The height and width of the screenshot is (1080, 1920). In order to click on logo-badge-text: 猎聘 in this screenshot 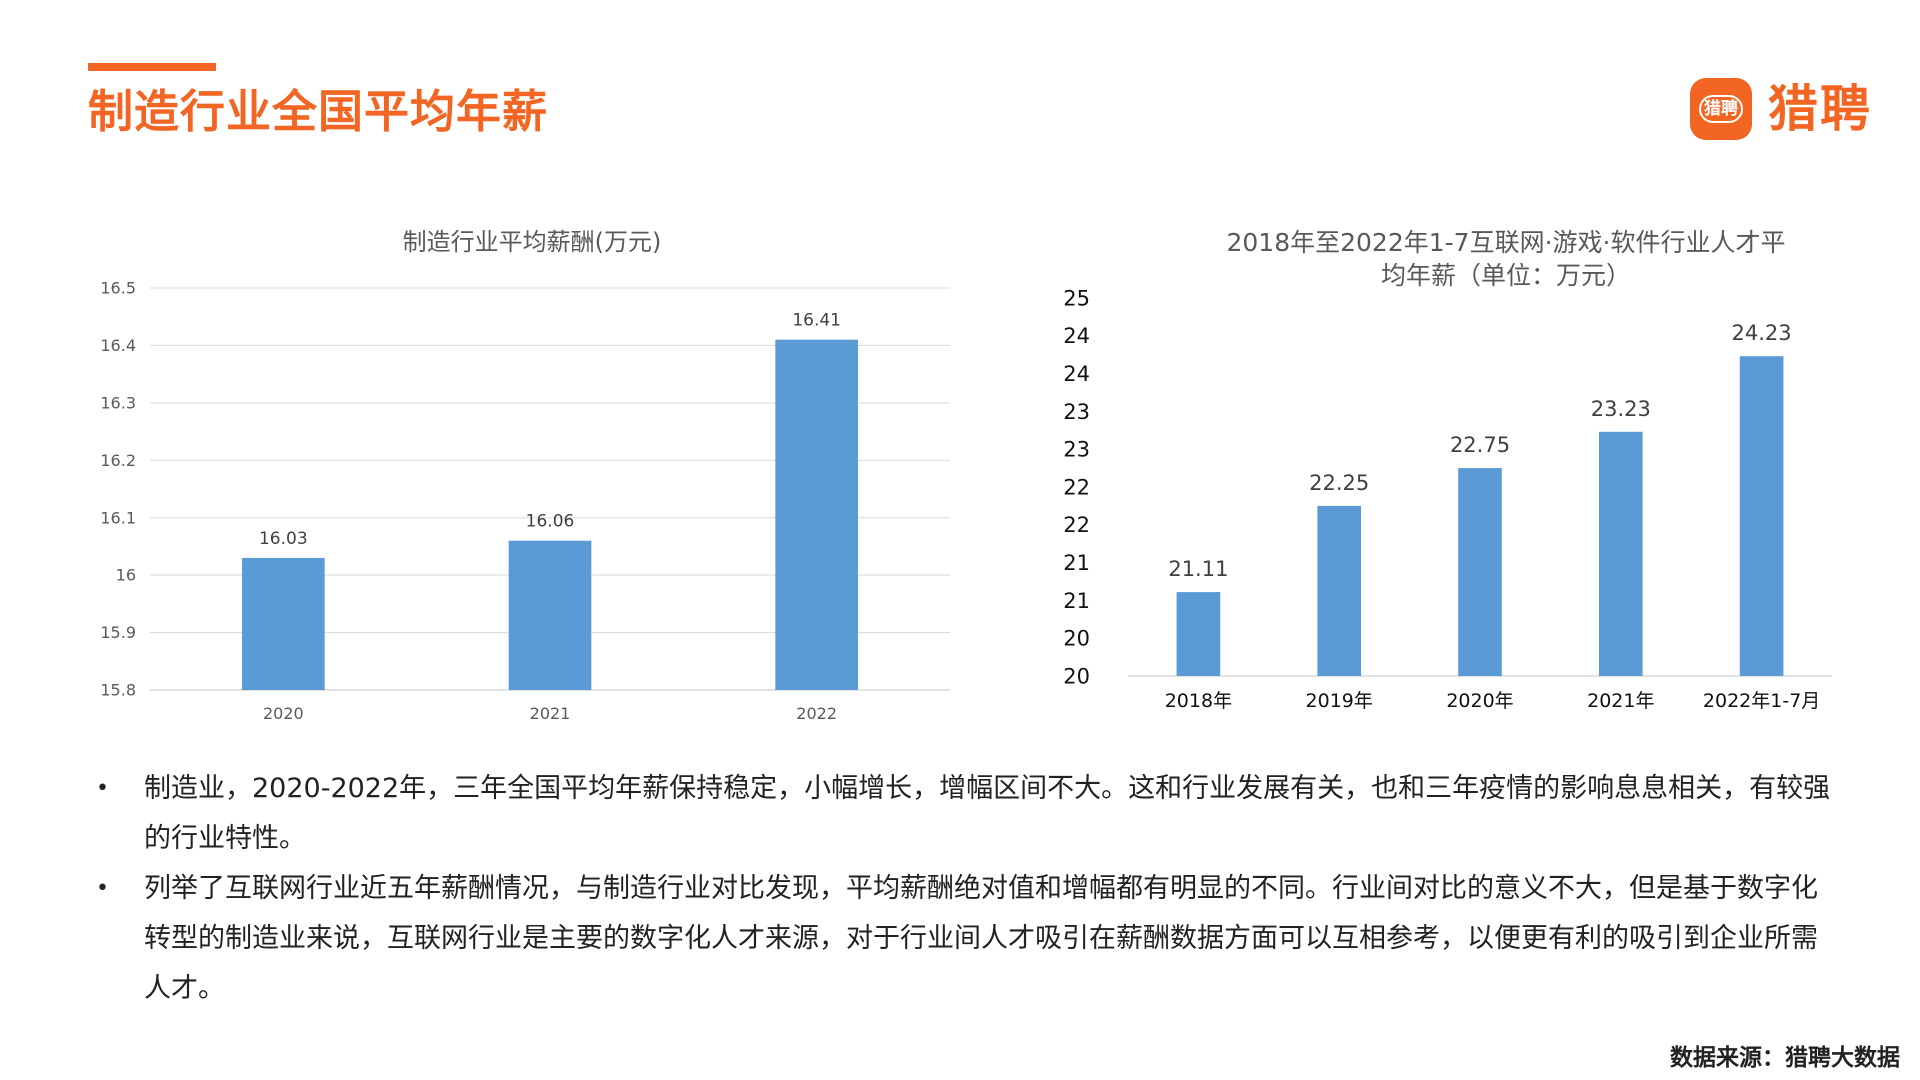, I will do `click(1721, 109)`.